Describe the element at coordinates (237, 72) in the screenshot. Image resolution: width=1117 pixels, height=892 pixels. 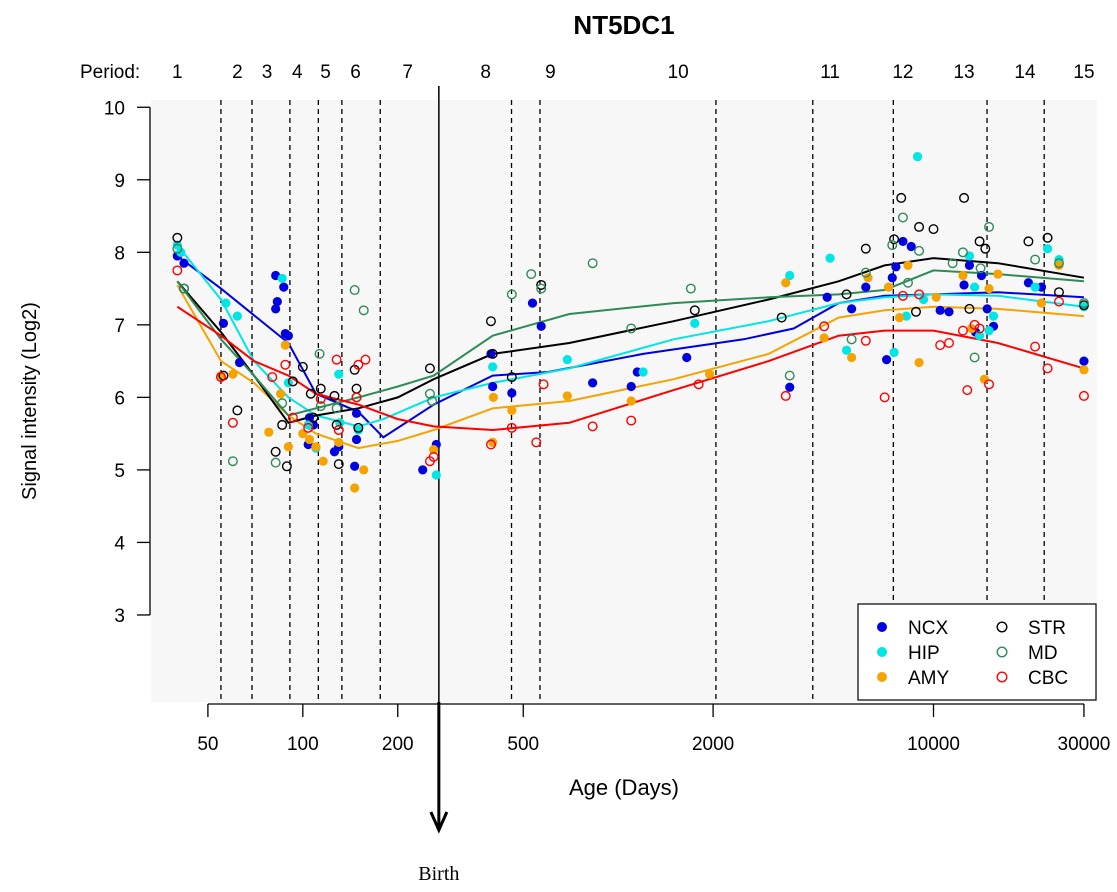
I see `period-label: 2` at that location.